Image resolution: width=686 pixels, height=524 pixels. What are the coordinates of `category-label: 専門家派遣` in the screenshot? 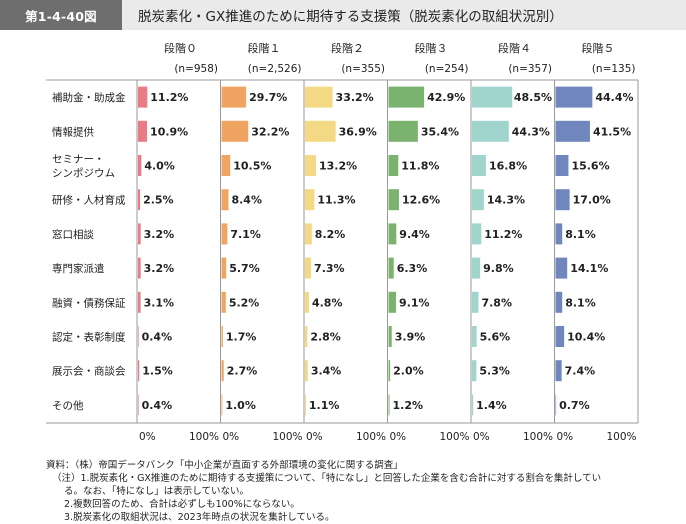 It's located at (78, 268).